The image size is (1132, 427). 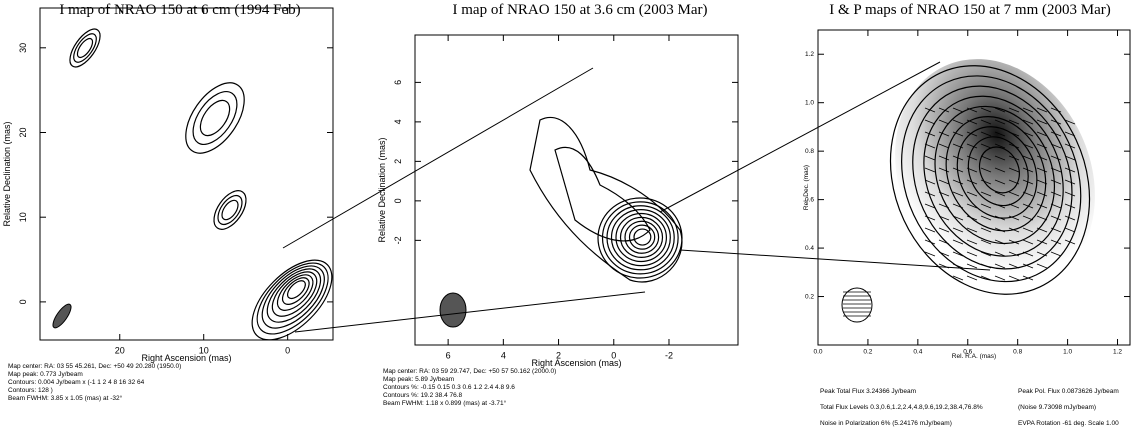 I want to click on note: Peak Total Flux 3.24366 Jy/beam, so click(x=868, y=391).